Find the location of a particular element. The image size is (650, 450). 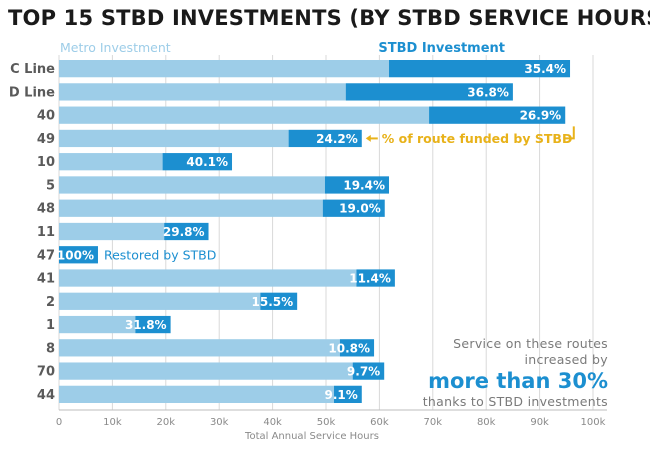

x-tick-label: 40k is located at coordinates (272, 422).